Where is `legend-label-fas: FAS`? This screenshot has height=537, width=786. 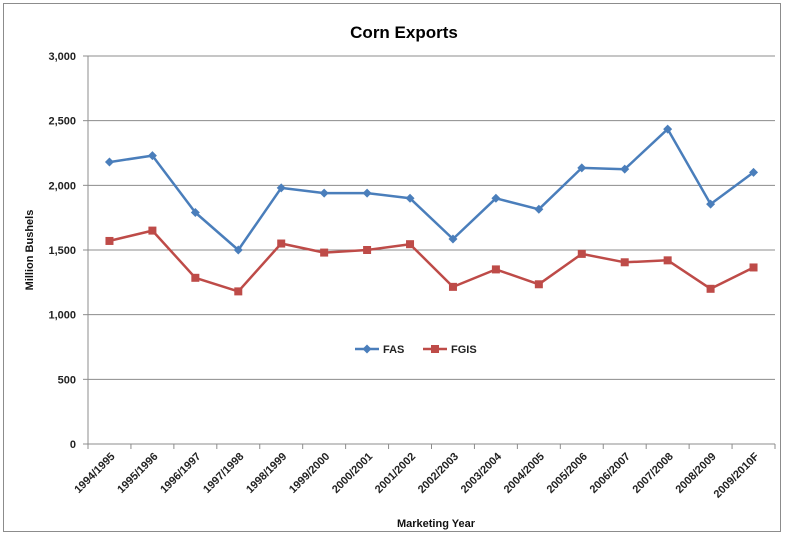
legend-label-fas: FAS is located at coordinates (393, 350).